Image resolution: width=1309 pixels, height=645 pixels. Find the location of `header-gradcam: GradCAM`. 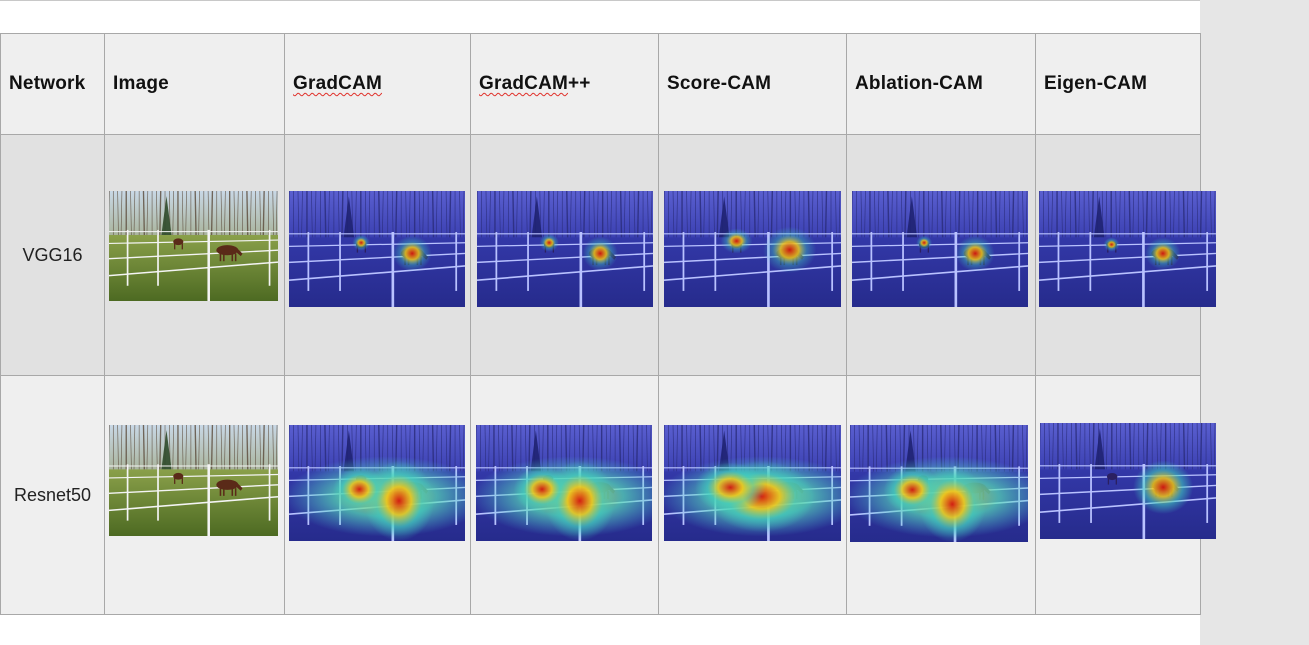

header-gradcam: GradCAM is located at coordinates (338, 83).